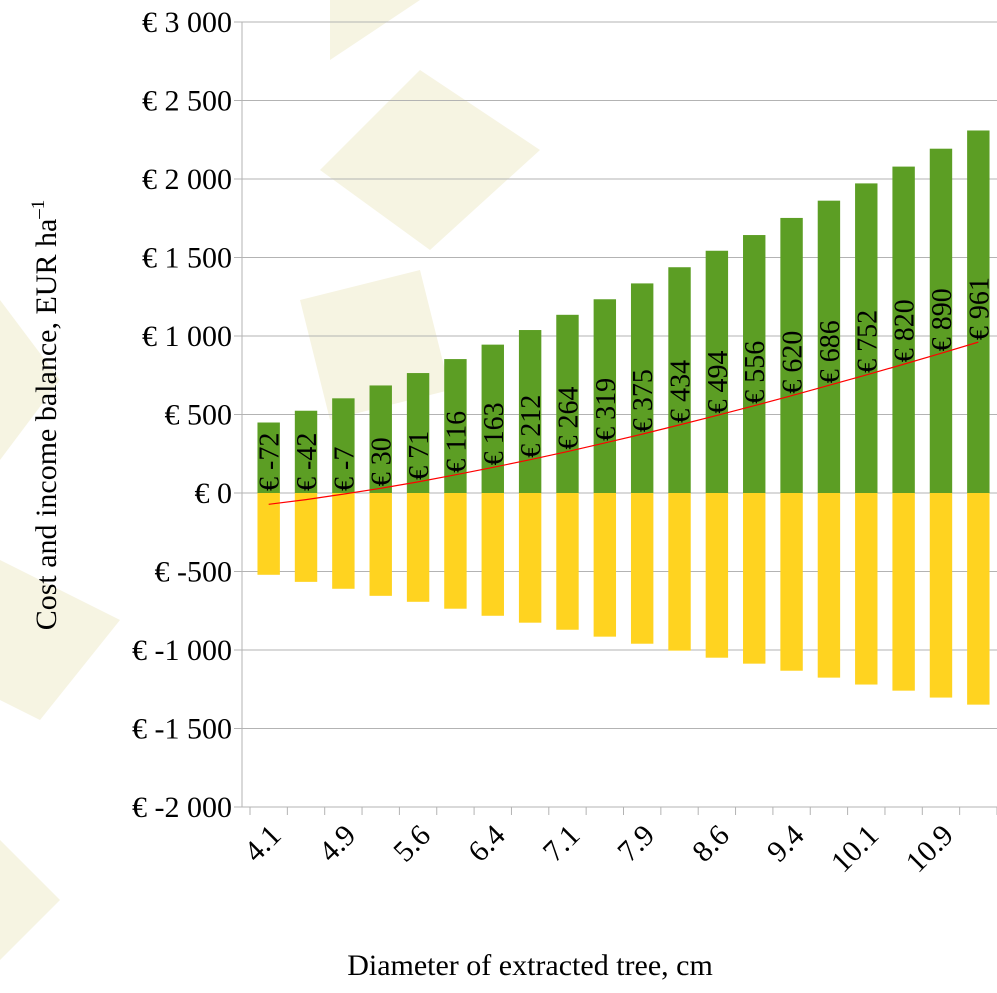  I want to click on x-tick-label: 7.9, so click(636, 844).